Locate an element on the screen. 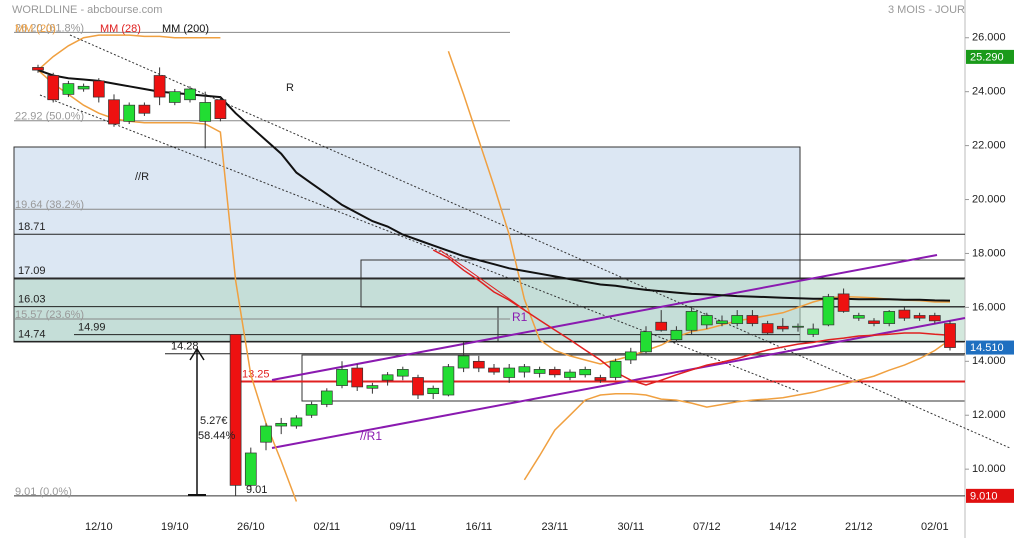 This screenshot has height=538, width=1014. x-tick-label: 16/11 is located at coordinates (478, 527).